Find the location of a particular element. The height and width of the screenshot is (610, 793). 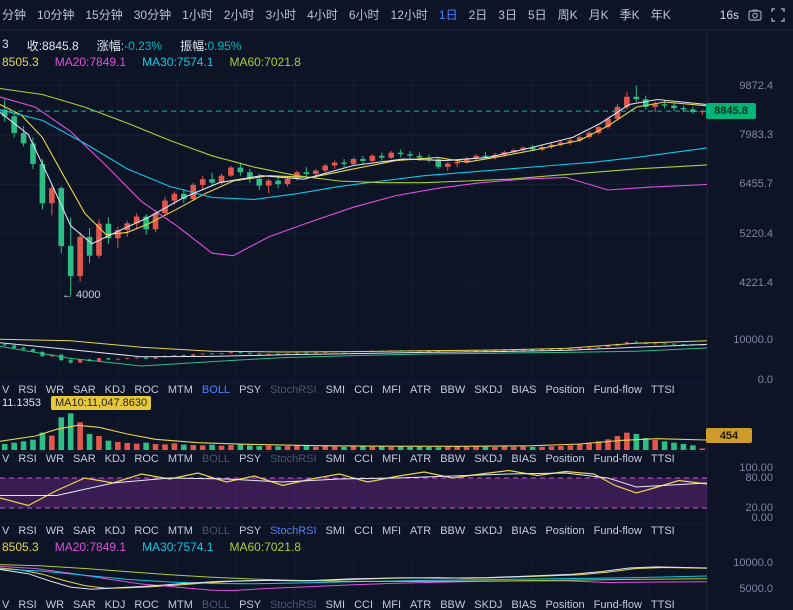

timeframe-年K: 年K is located at coordinates (660, 15).